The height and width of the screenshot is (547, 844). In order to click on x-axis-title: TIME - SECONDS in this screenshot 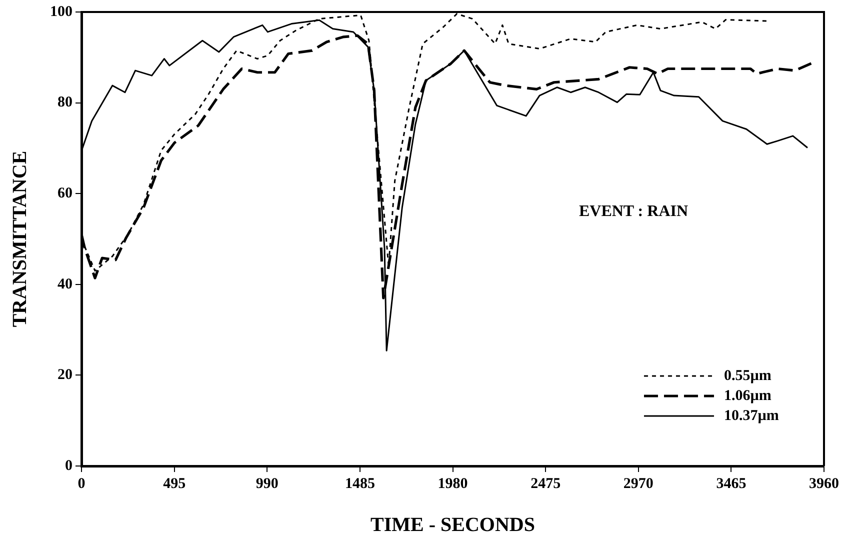, I will do `click(452, 525)`.